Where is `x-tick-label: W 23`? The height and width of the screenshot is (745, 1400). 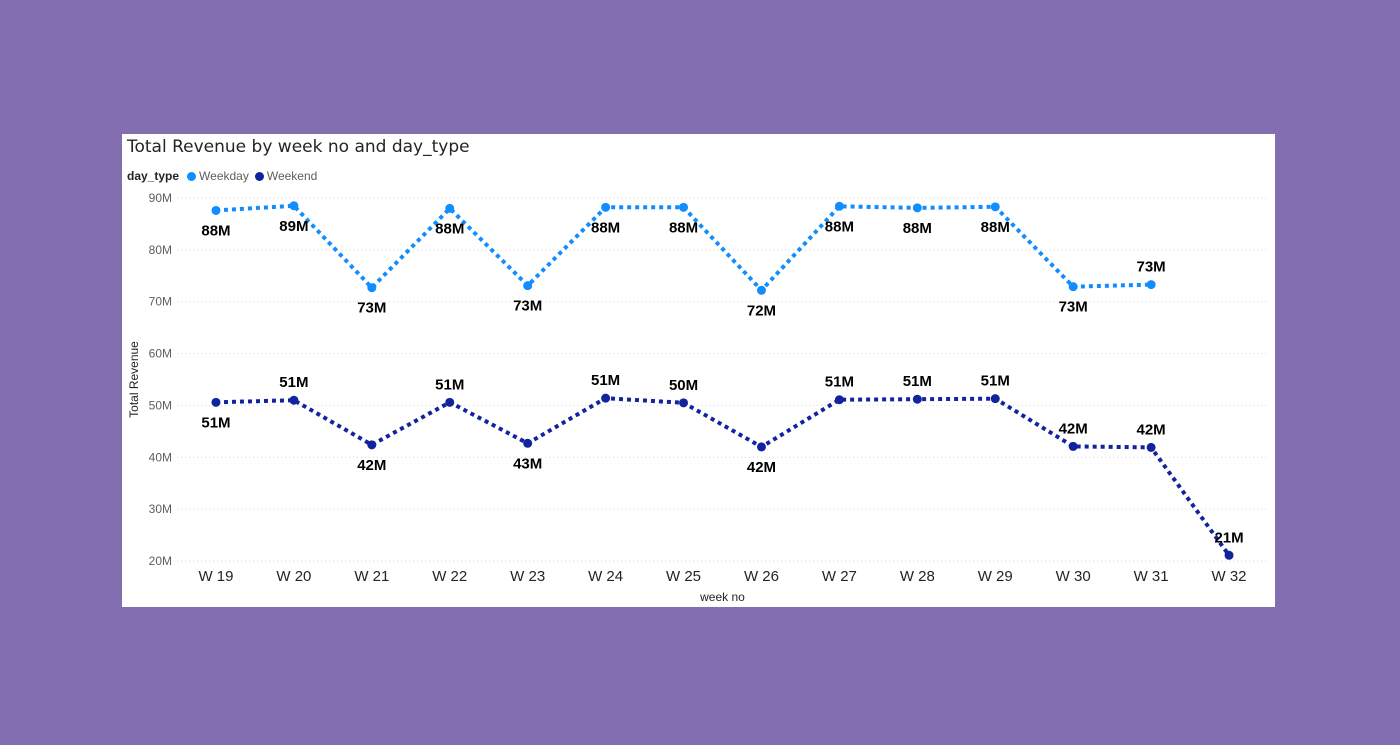
x-tick-label: W 23 is located at coordinates (527, 576).